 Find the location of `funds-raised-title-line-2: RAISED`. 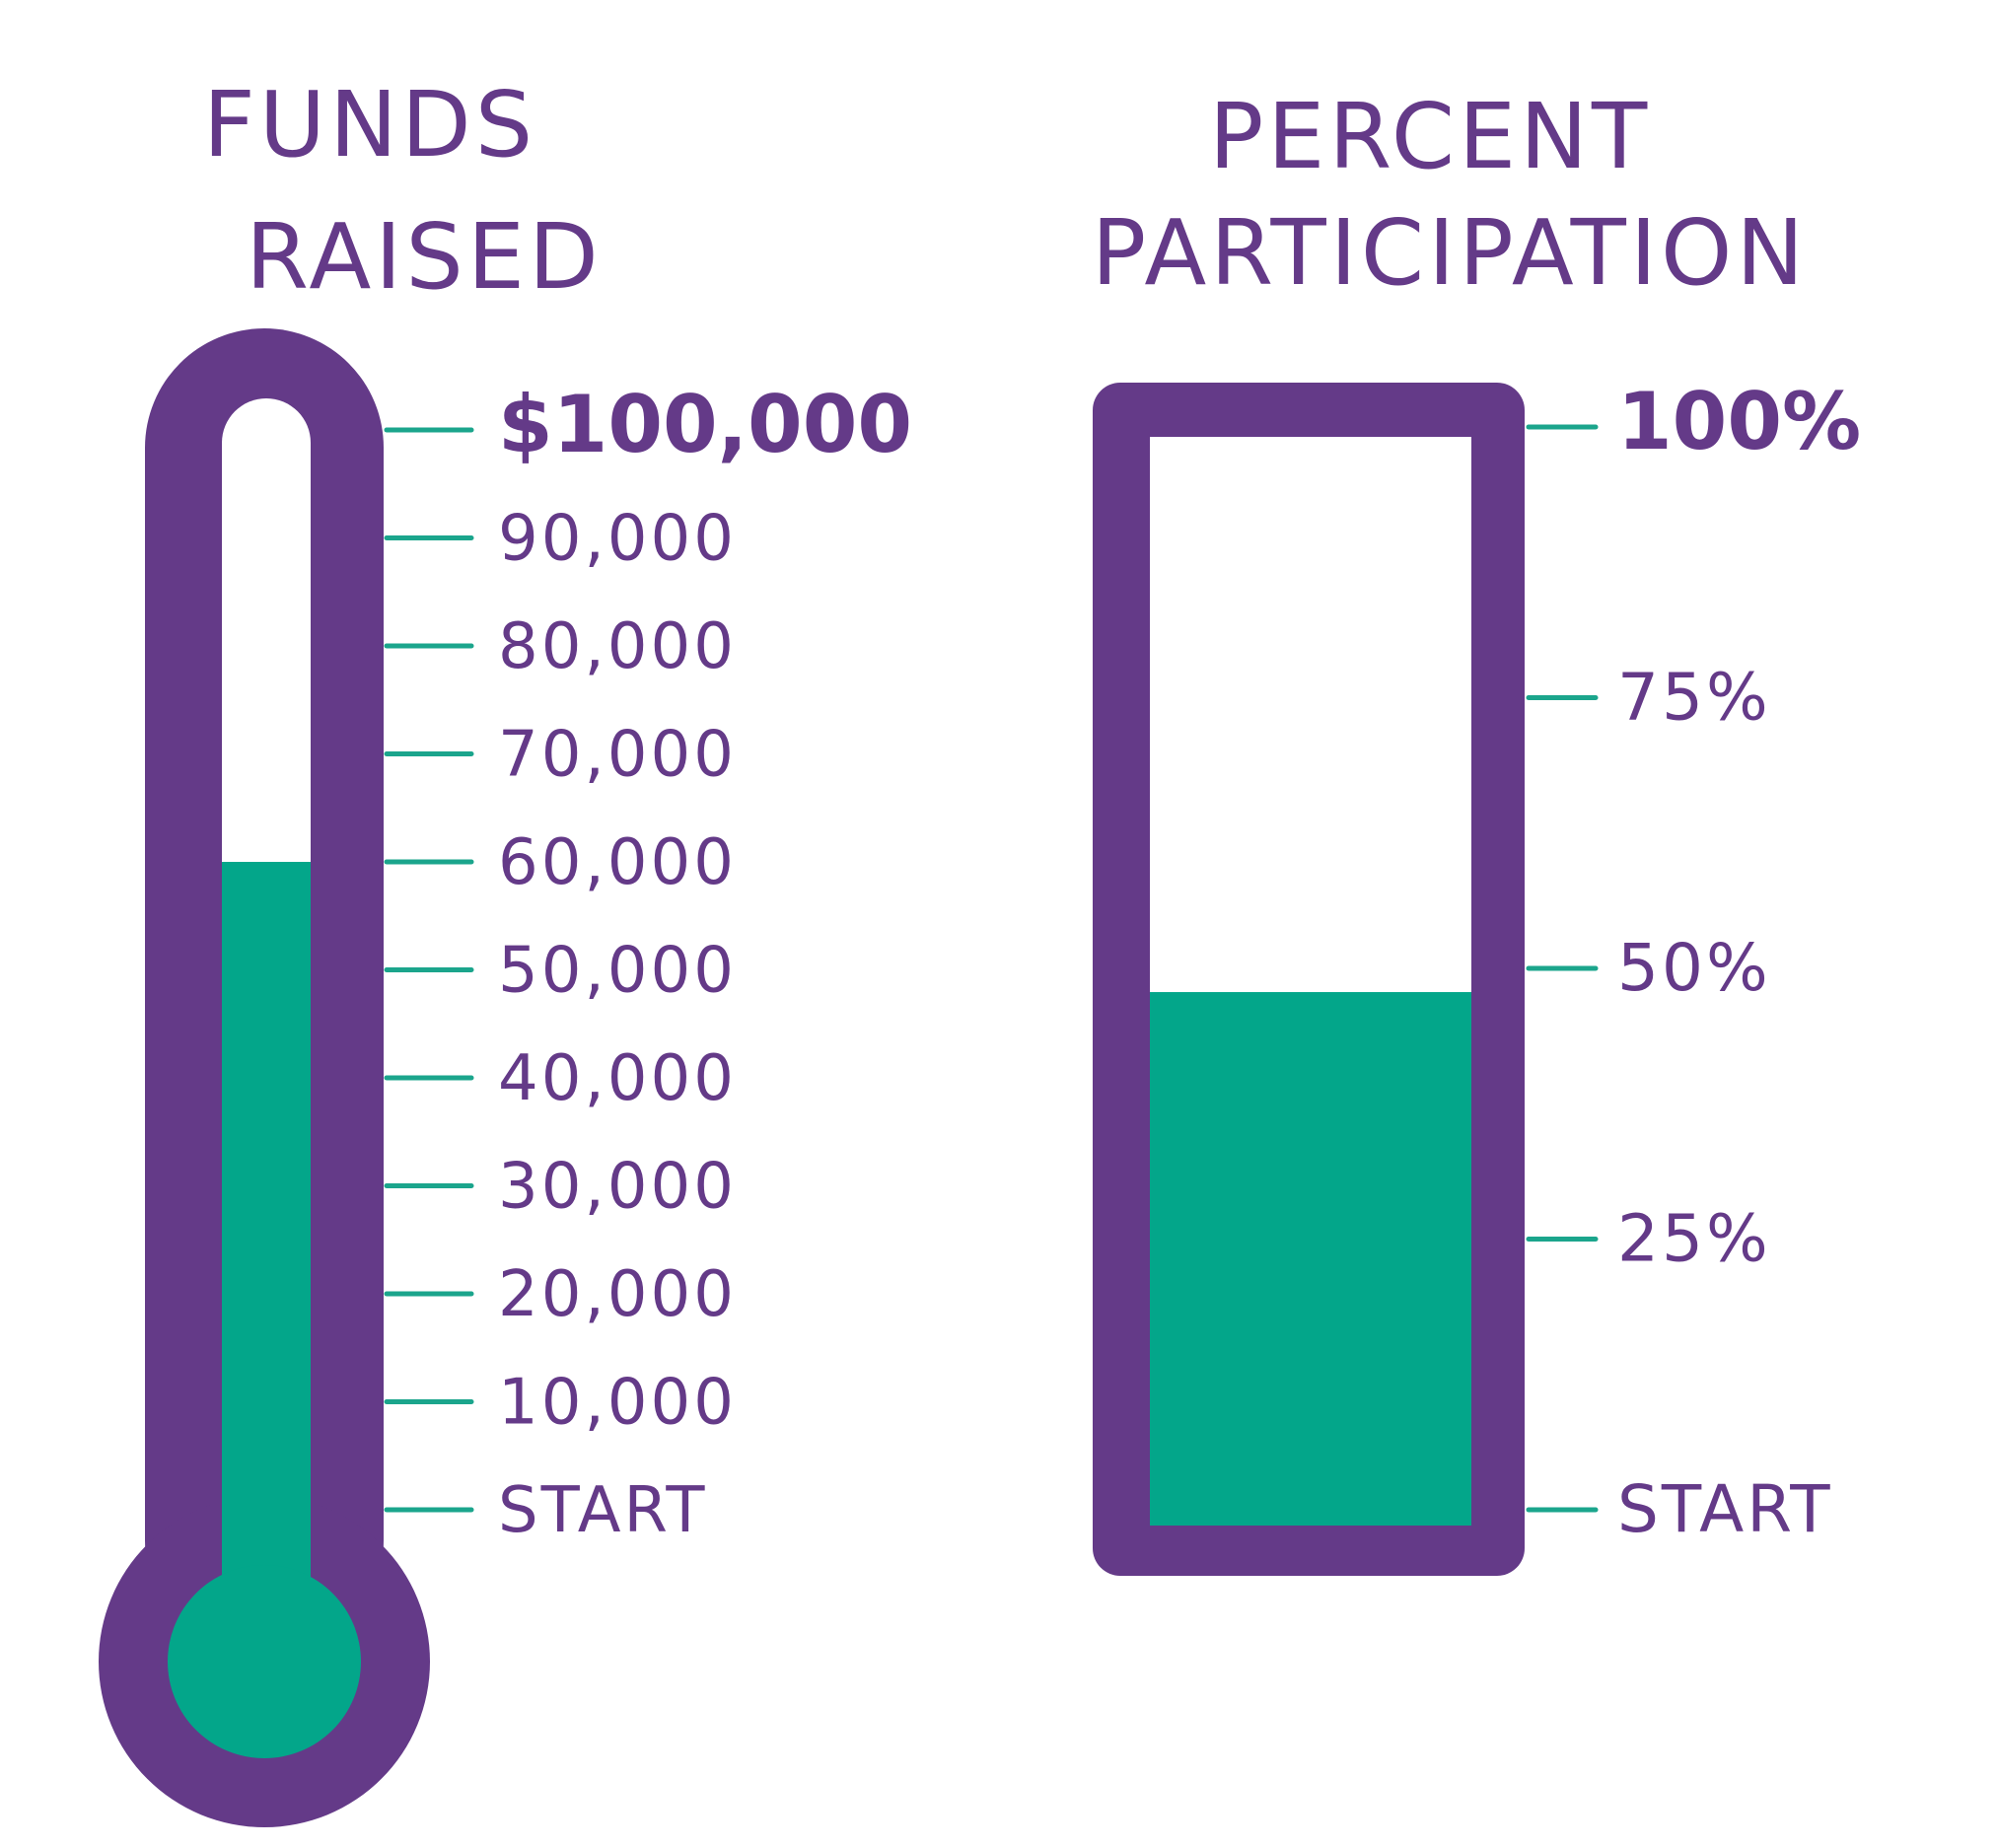

funds-raised-title-line-2: RAISED is located at coordinates (425, 257).